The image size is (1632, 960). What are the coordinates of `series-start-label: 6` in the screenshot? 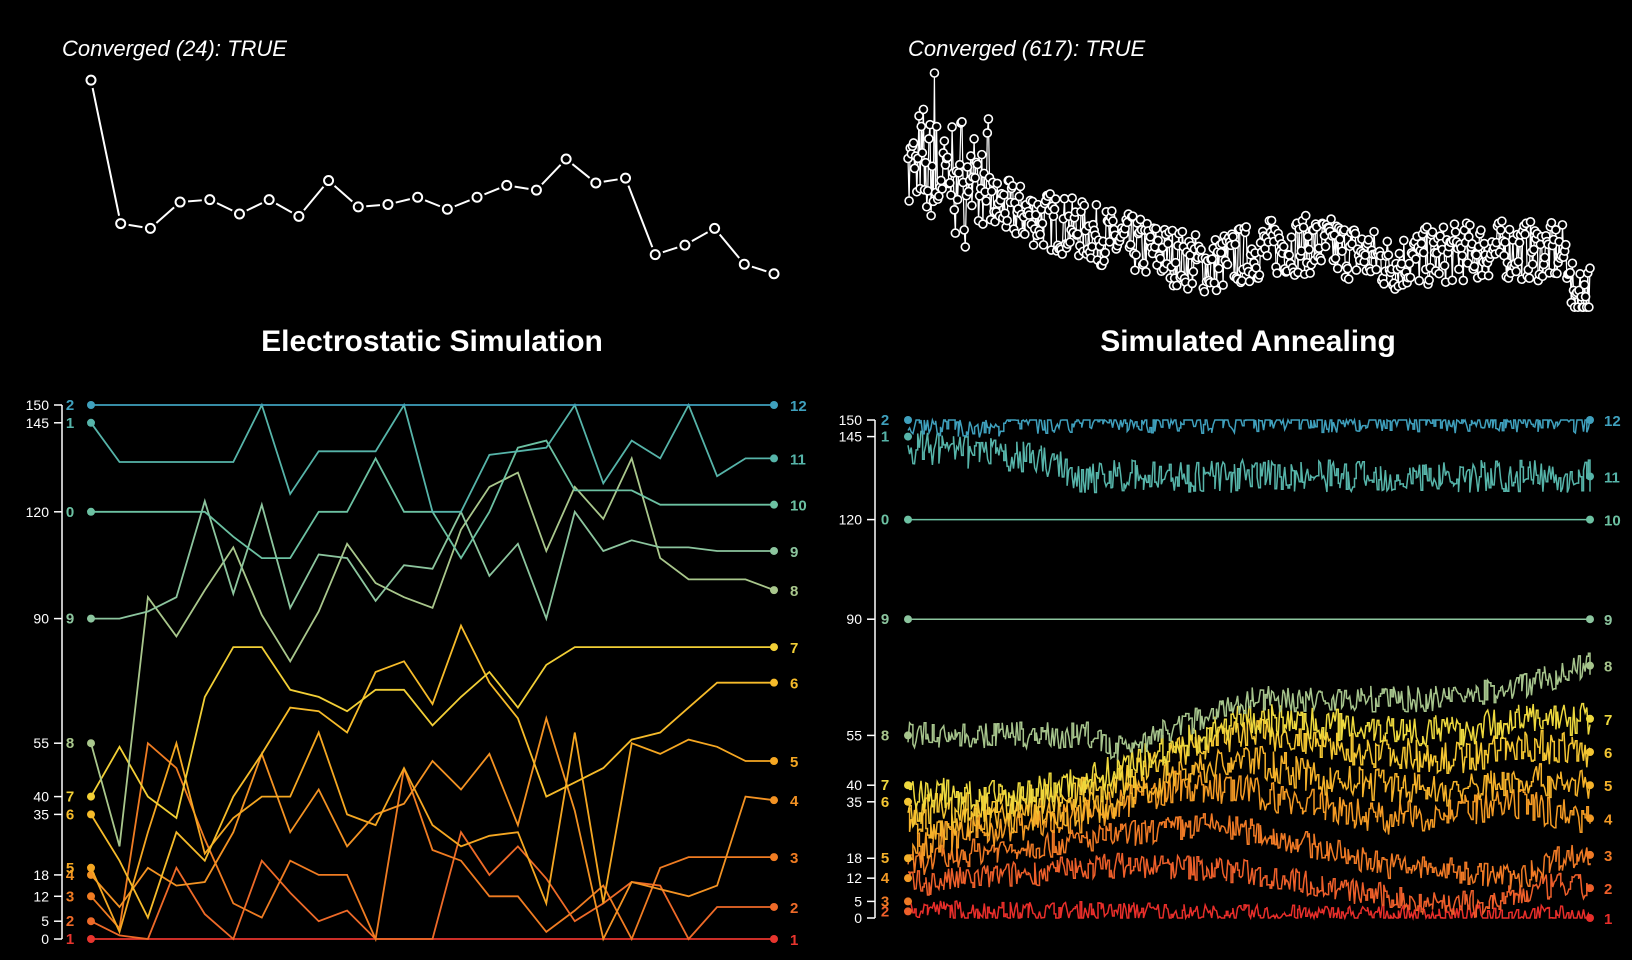 It's located at (70, 814).